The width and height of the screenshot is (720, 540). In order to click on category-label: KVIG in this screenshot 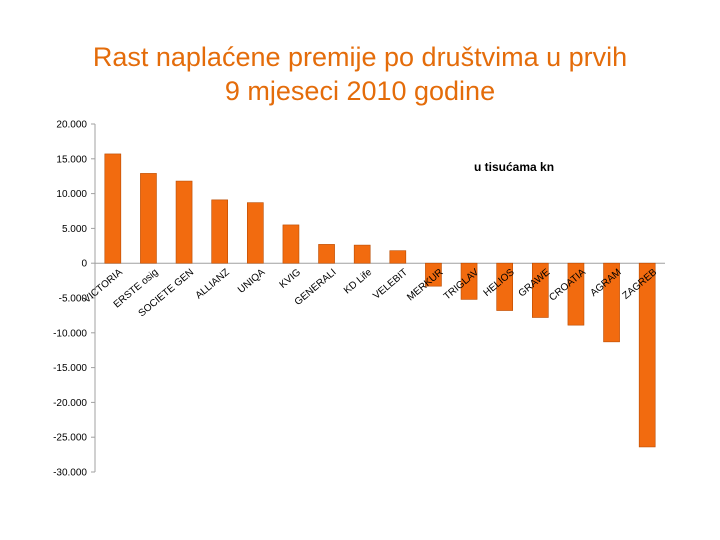, I will do `click(291, 279)`.